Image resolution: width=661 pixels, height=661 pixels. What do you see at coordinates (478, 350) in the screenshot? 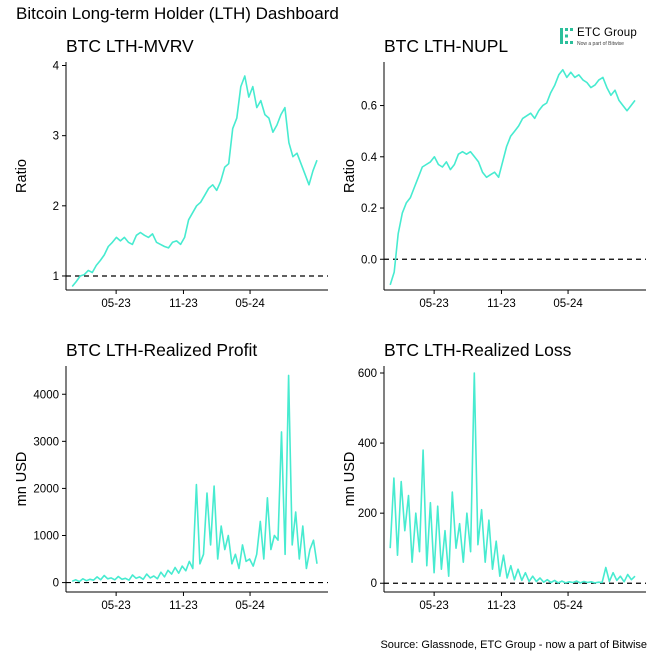
I see `panel-title: BTC LTH-Realized Loss` at bounding box center [478, 350].